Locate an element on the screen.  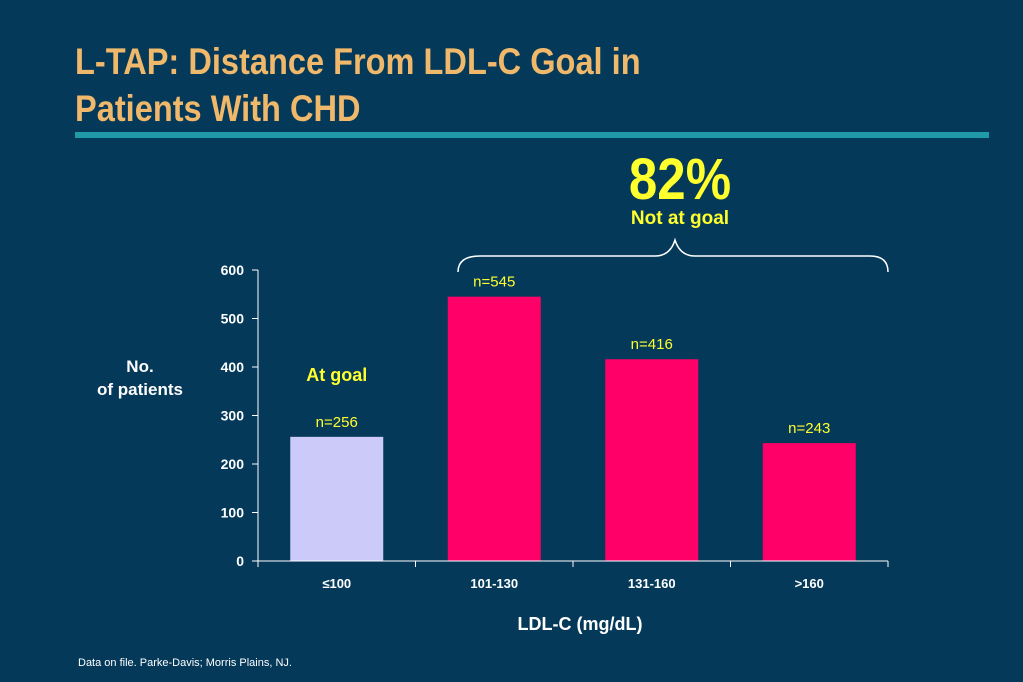
category-label-2: 131-160 is located at coordinates (652, 583).